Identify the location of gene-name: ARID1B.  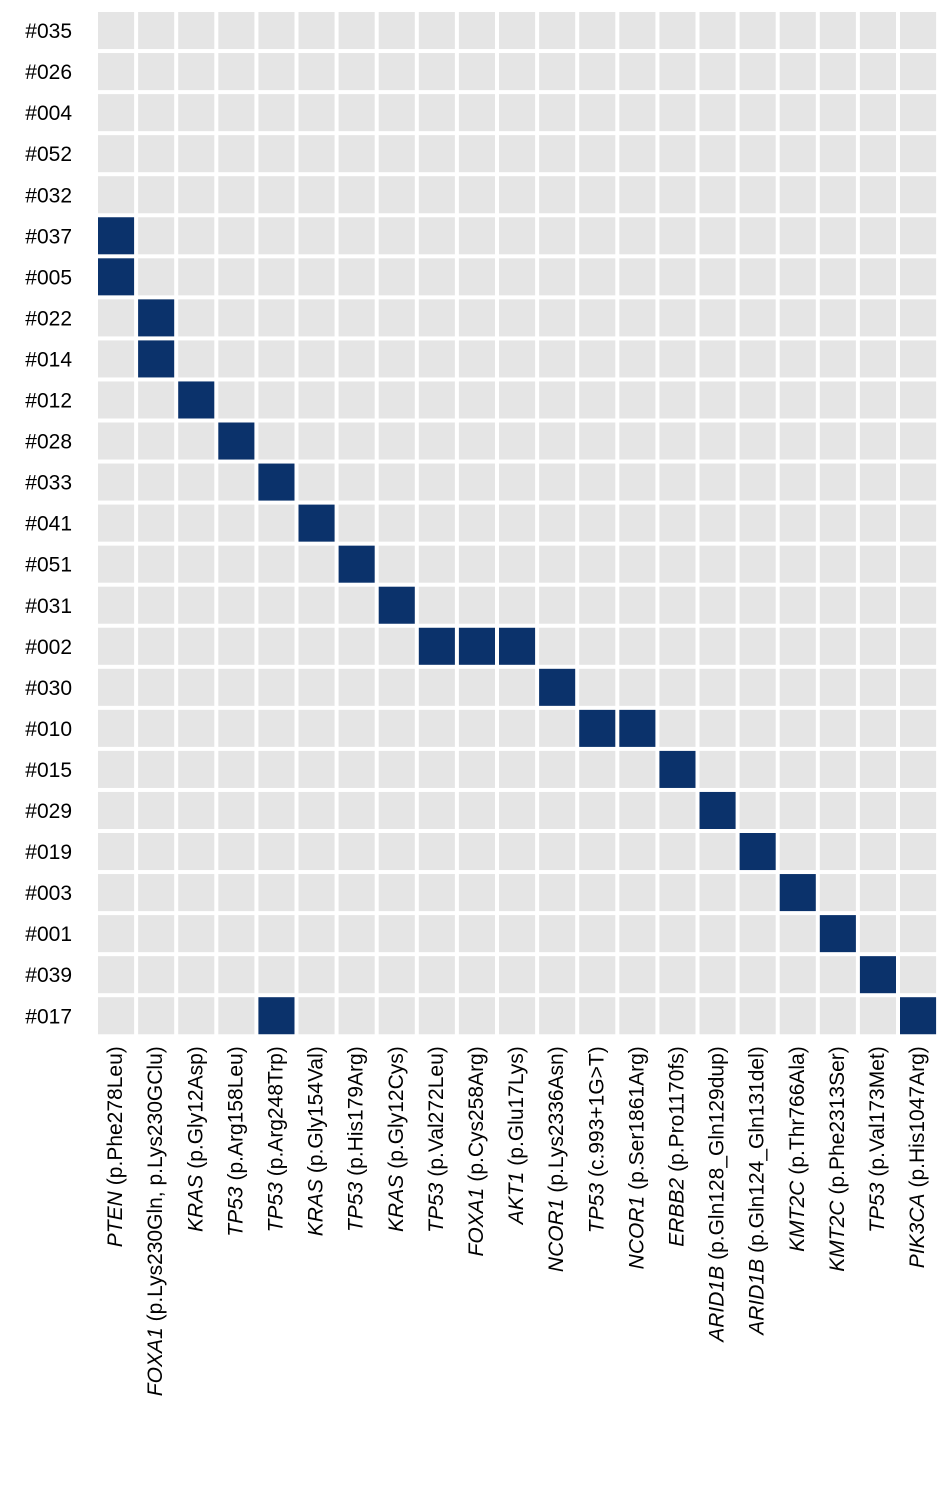
(716, 1305).